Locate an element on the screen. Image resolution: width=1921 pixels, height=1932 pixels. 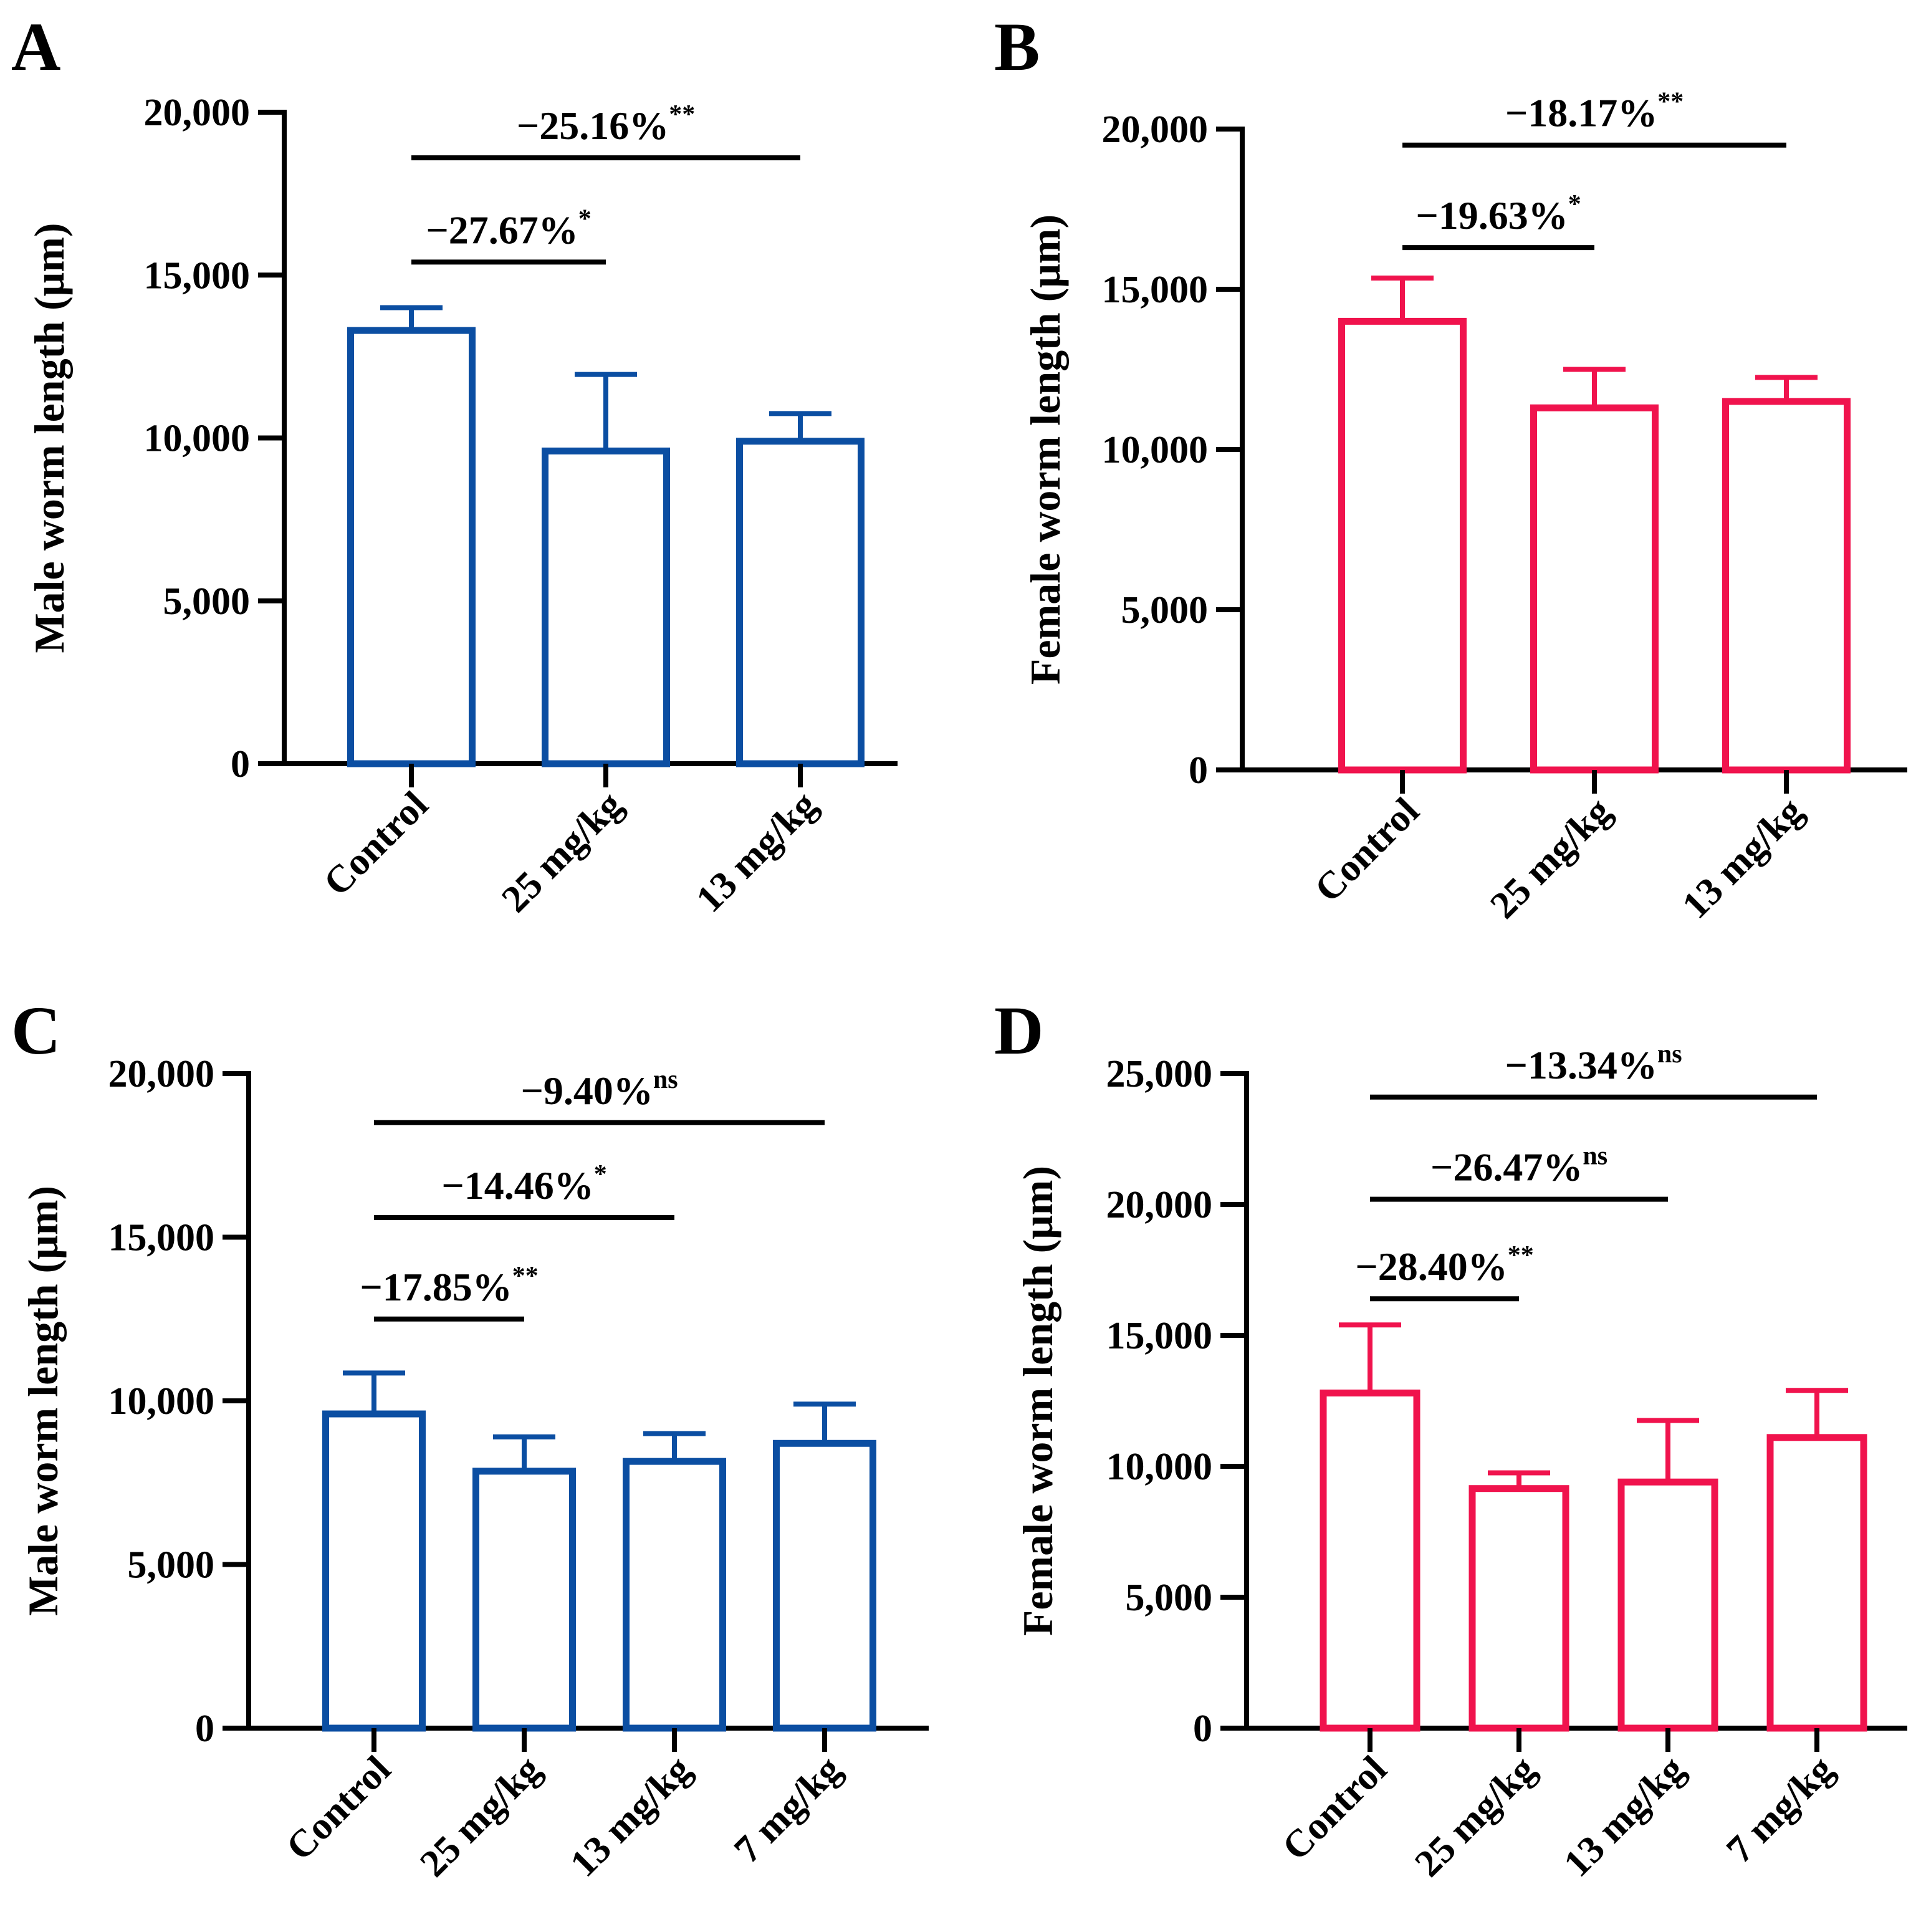
panel-letter: D is located at coordinates (1019, 1030).